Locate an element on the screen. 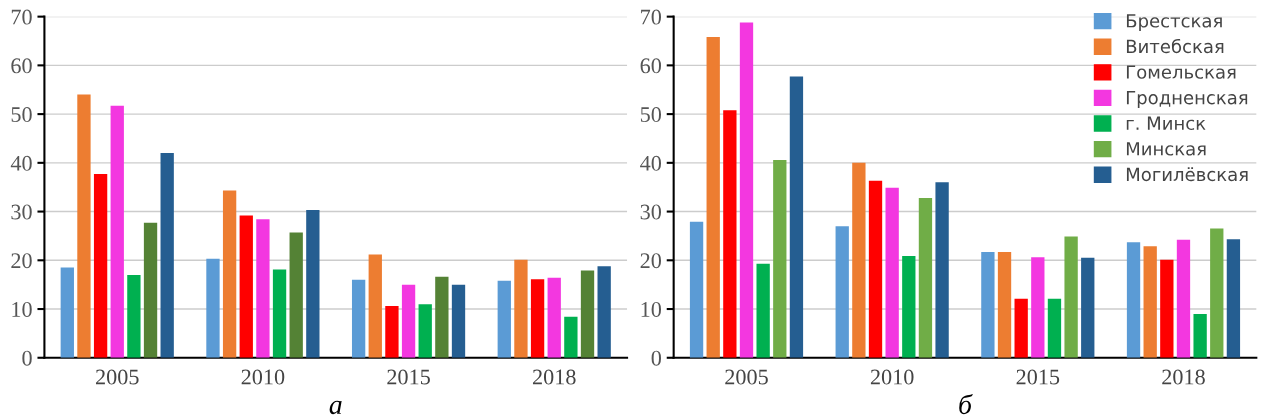  legend-label: Гродненская is located at coordinates (1187, 99).